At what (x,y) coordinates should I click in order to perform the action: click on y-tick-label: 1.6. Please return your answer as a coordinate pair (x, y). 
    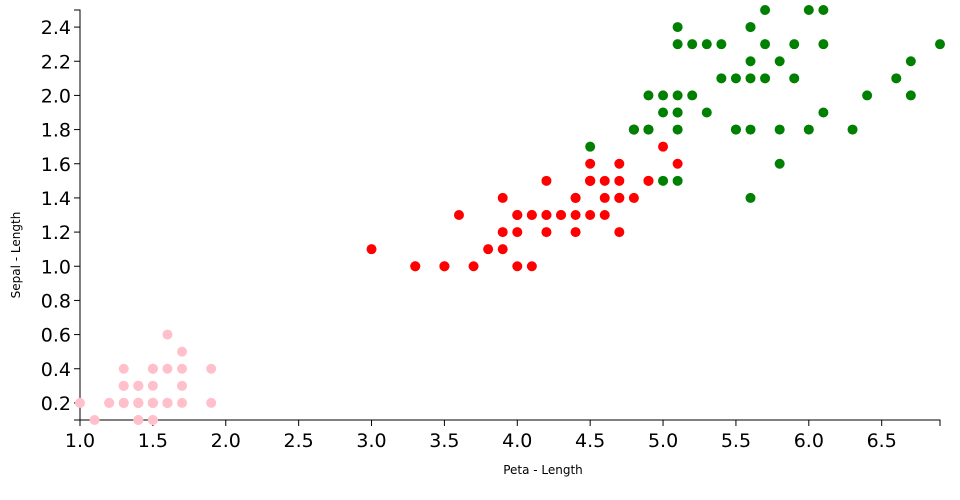
    Looking at the image, I should click on (56, 165).